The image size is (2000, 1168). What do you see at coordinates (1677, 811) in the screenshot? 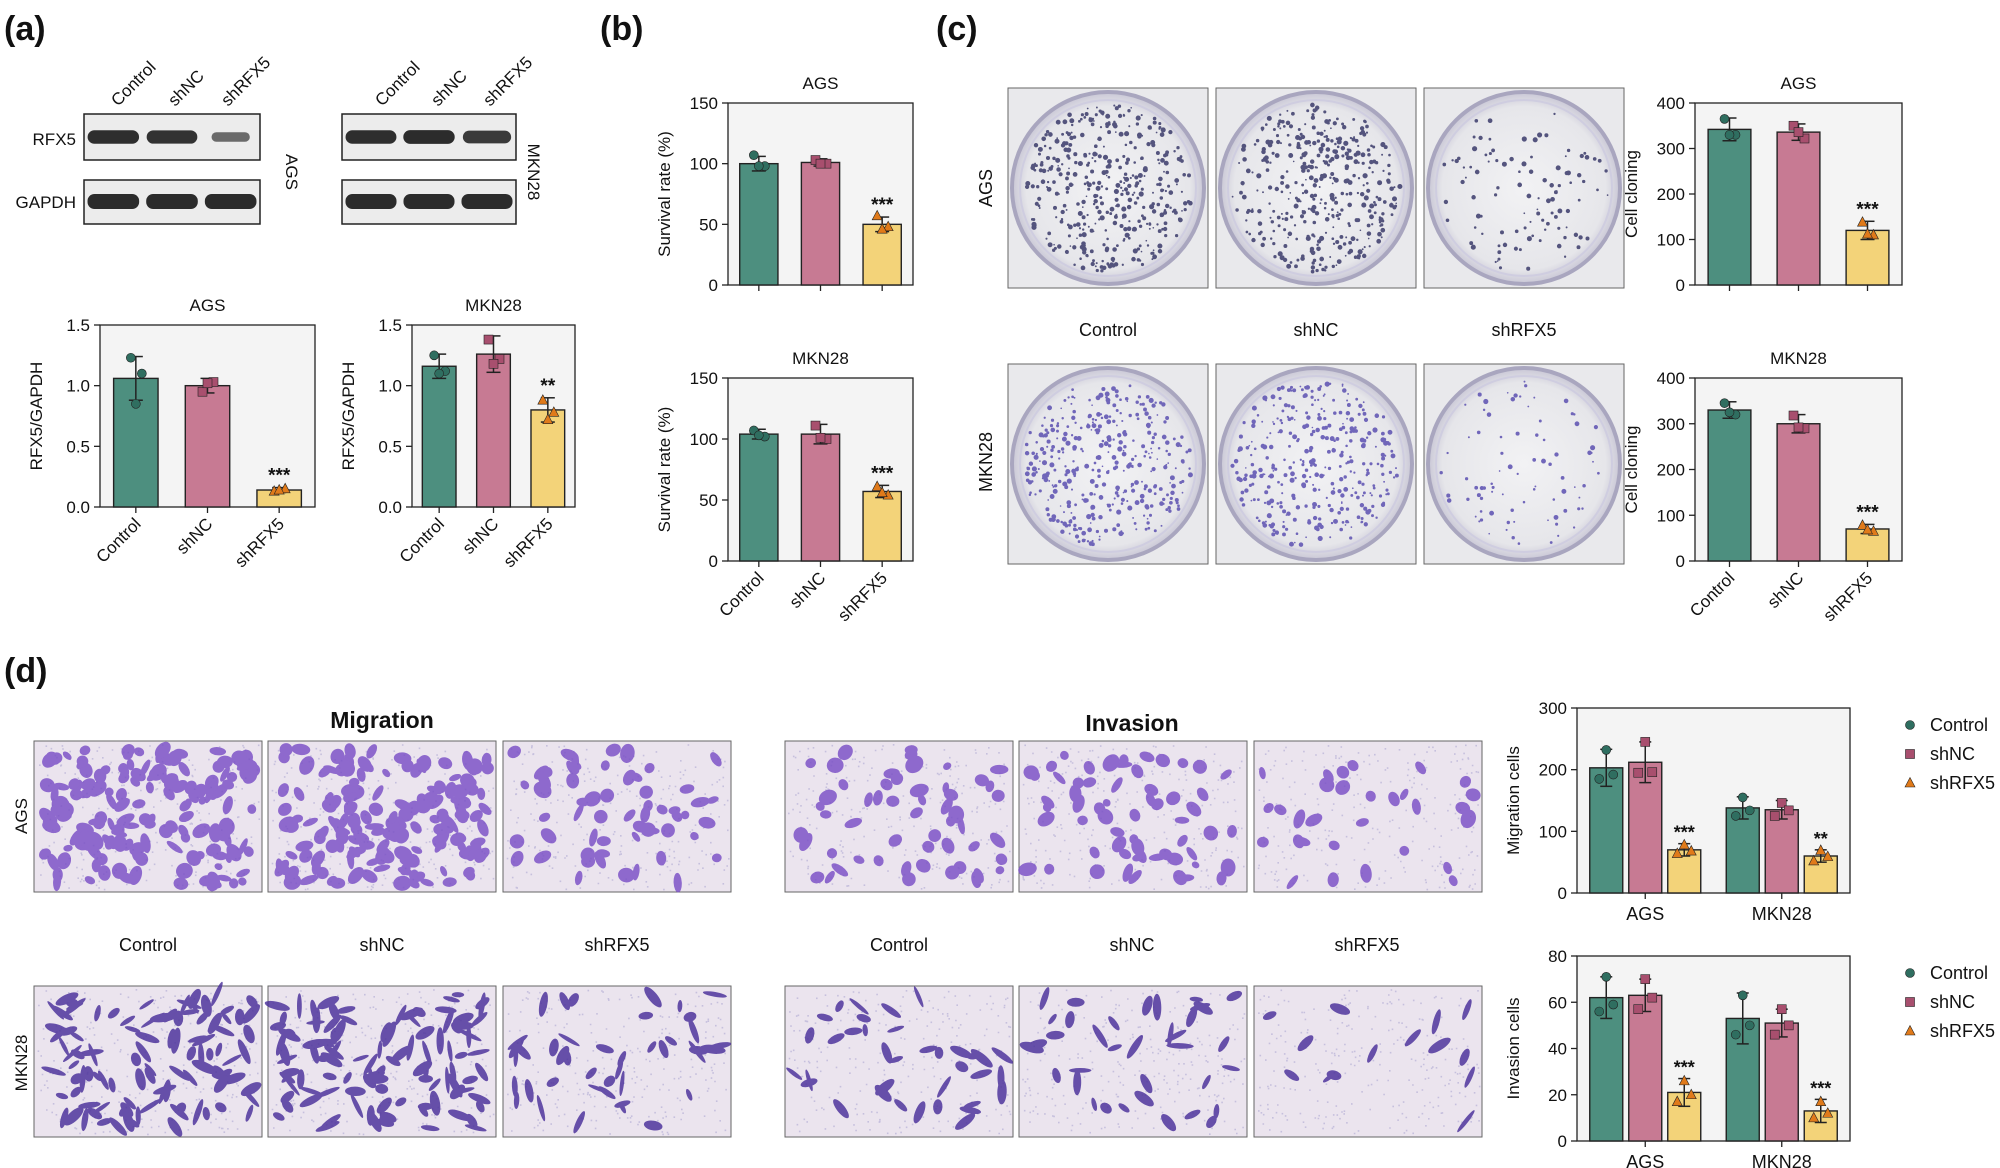
I see `chart-migration: 0 100 200 300 Migration cells AGS *** MKN28 **` at bounding box center [1677, 811].